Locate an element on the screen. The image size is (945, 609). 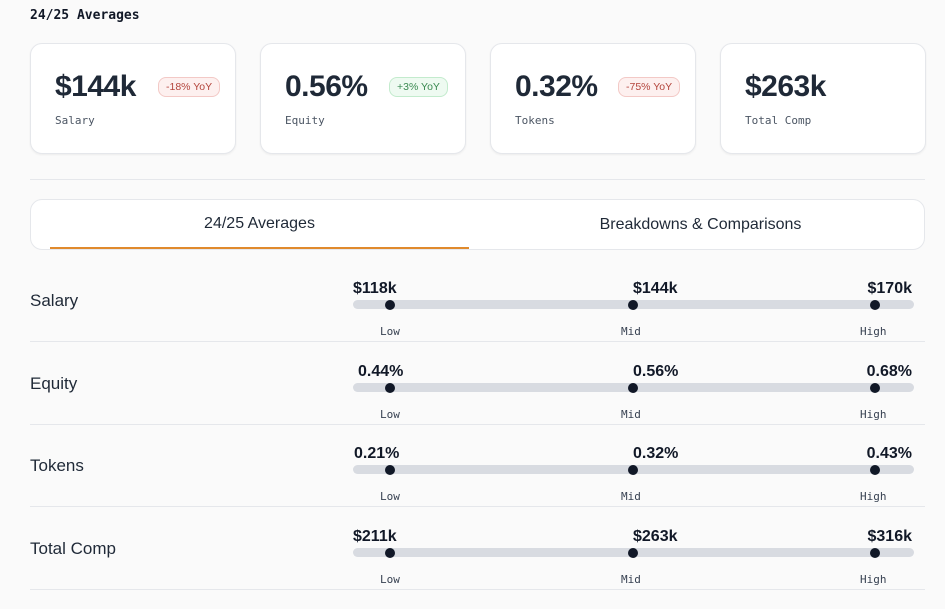
summary-card-equity: 0.56% +3% YoY Equity is located at coordinates (363, 98).